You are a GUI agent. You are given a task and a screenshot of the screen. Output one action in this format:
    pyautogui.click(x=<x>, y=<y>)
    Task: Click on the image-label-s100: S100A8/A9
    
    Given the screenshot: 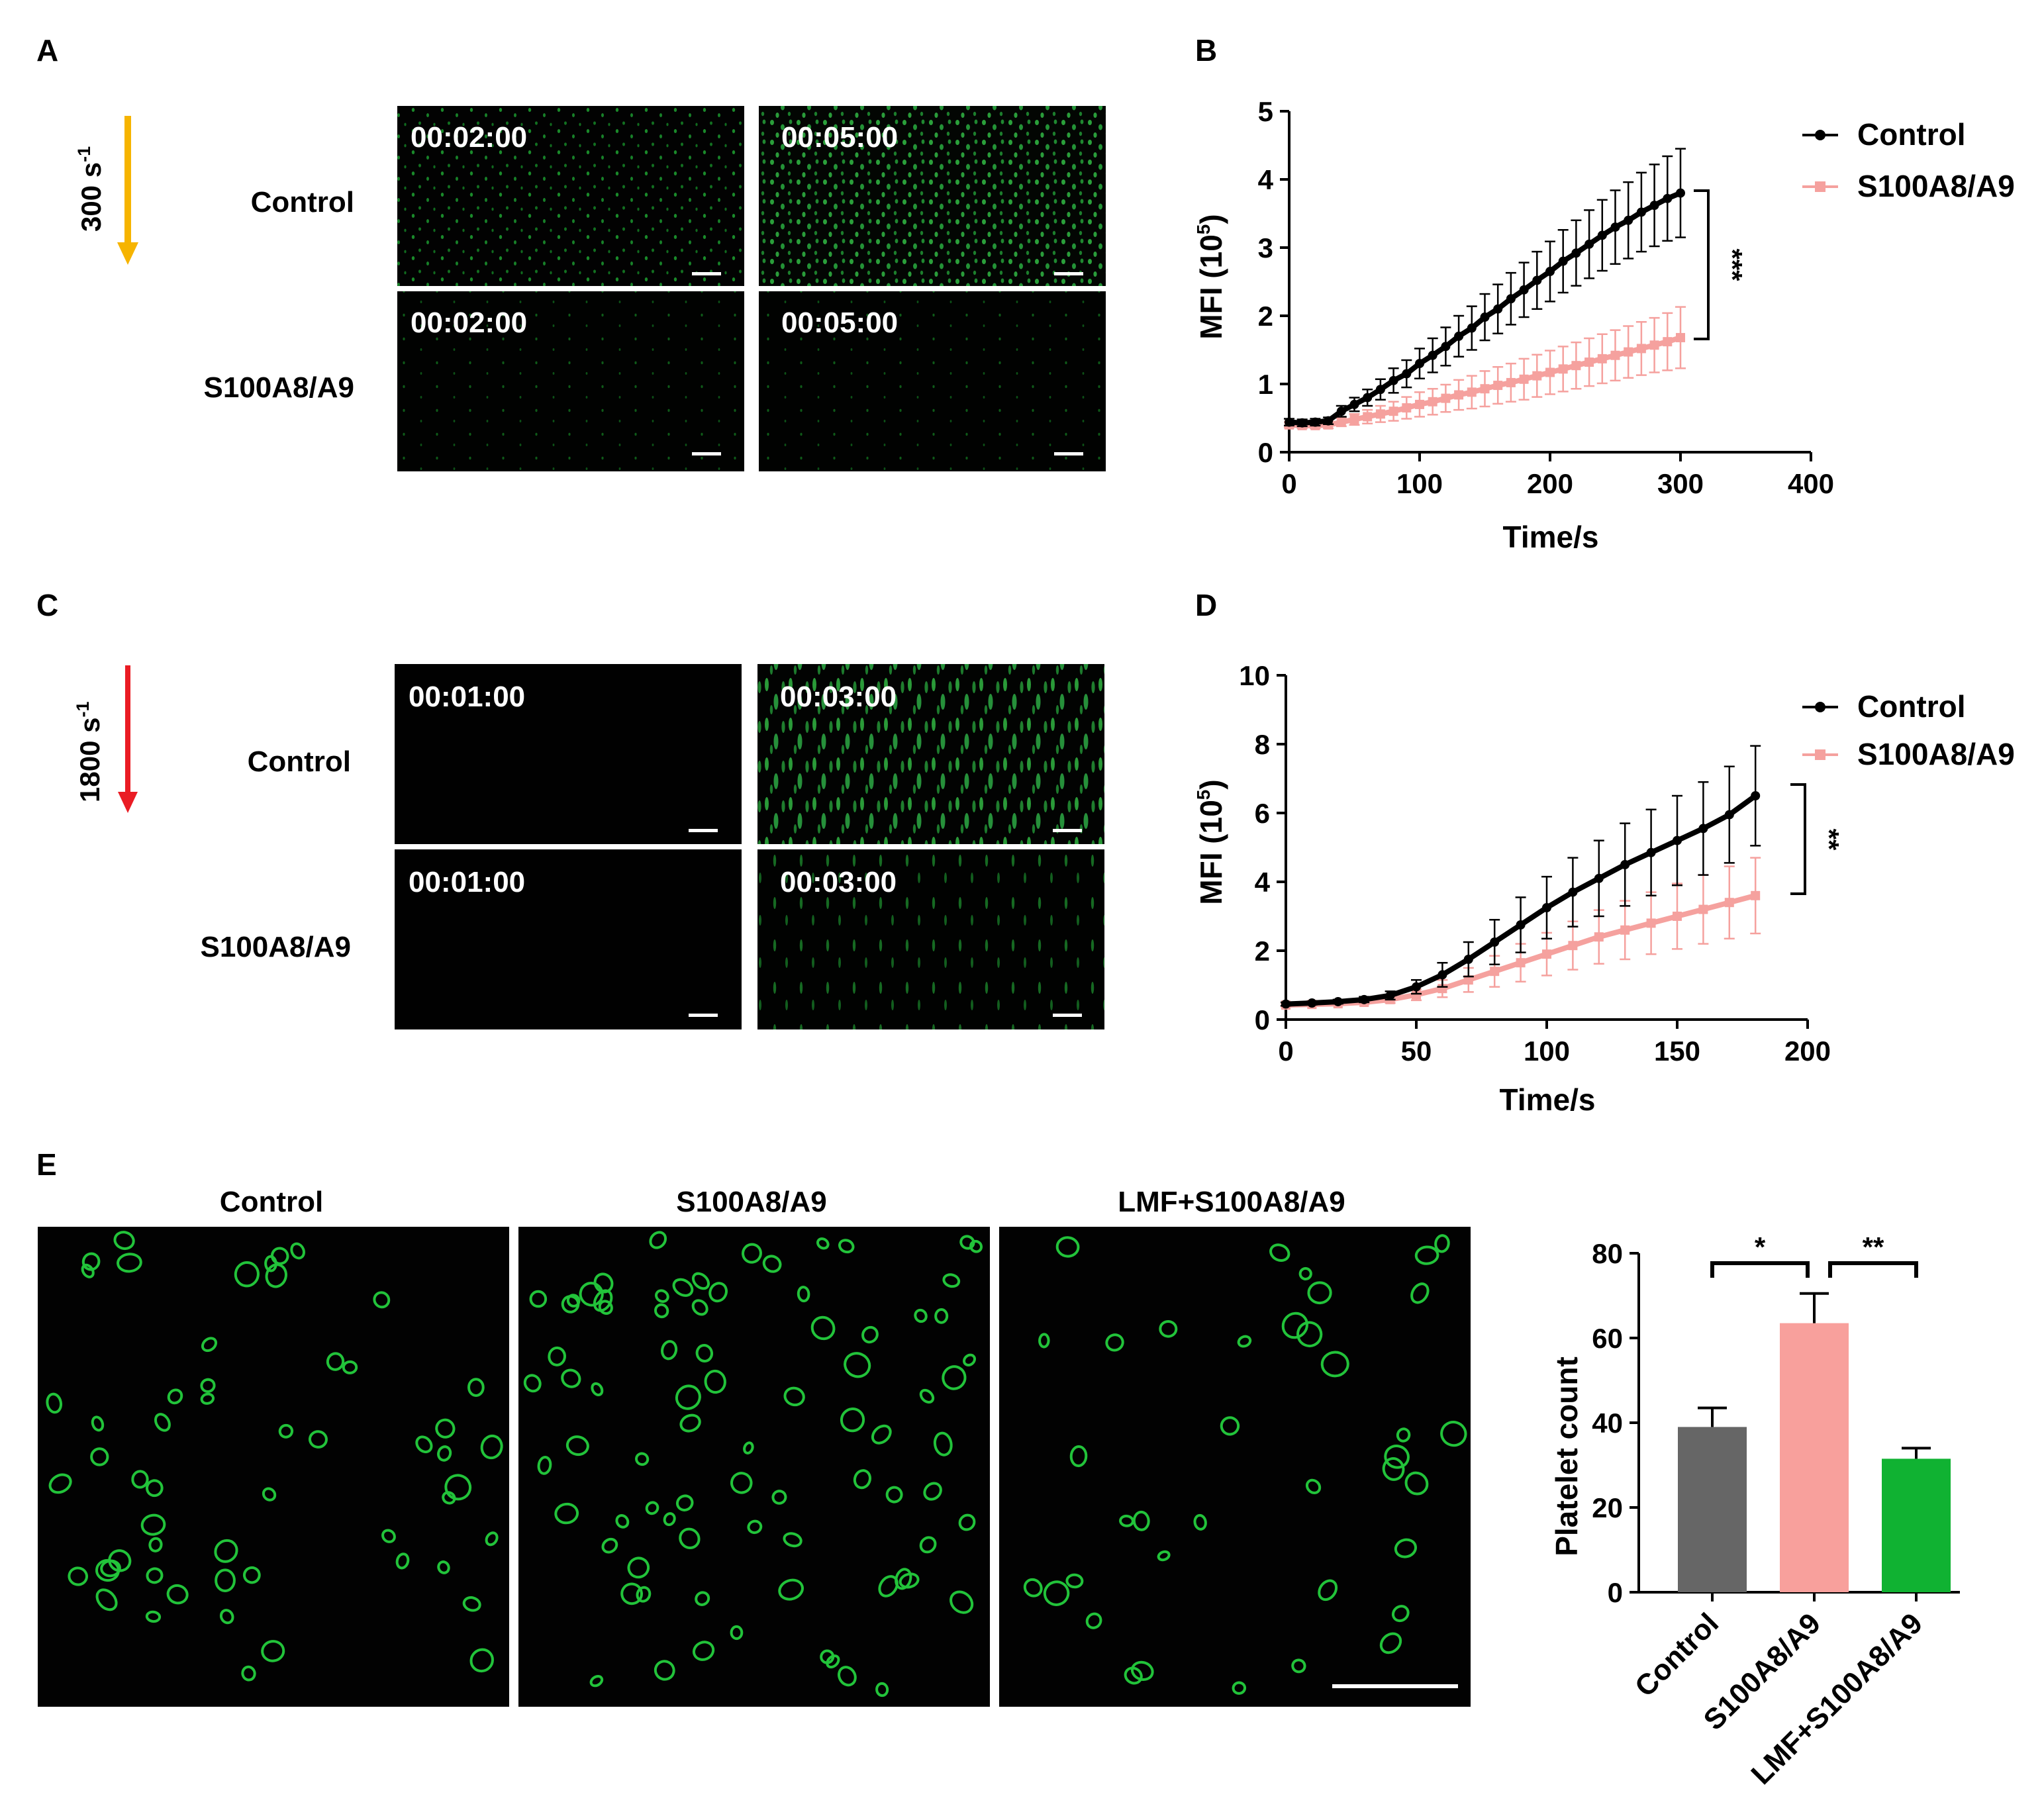 What is the action you would take?
    pyautogui.click(x=751, y=1202)
    